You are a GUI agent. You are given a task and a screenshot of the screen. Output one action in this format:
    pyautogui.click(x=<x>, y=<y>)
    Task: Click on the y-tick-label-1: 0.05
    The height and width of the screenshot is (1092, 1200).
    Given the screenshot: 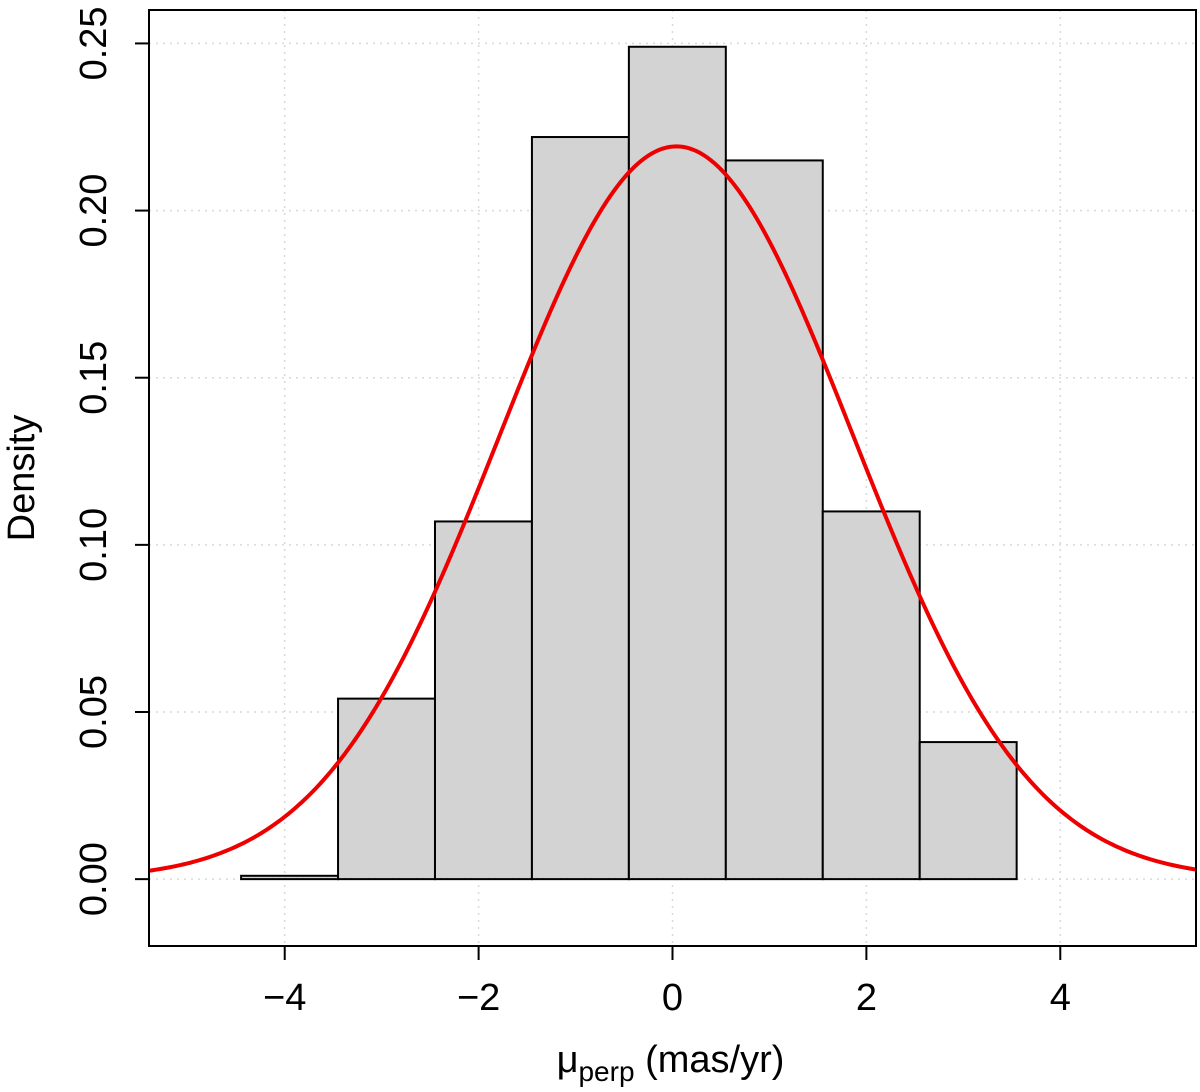 What is the action you would take?
    pyautogui.click(x=94, y=712)
    